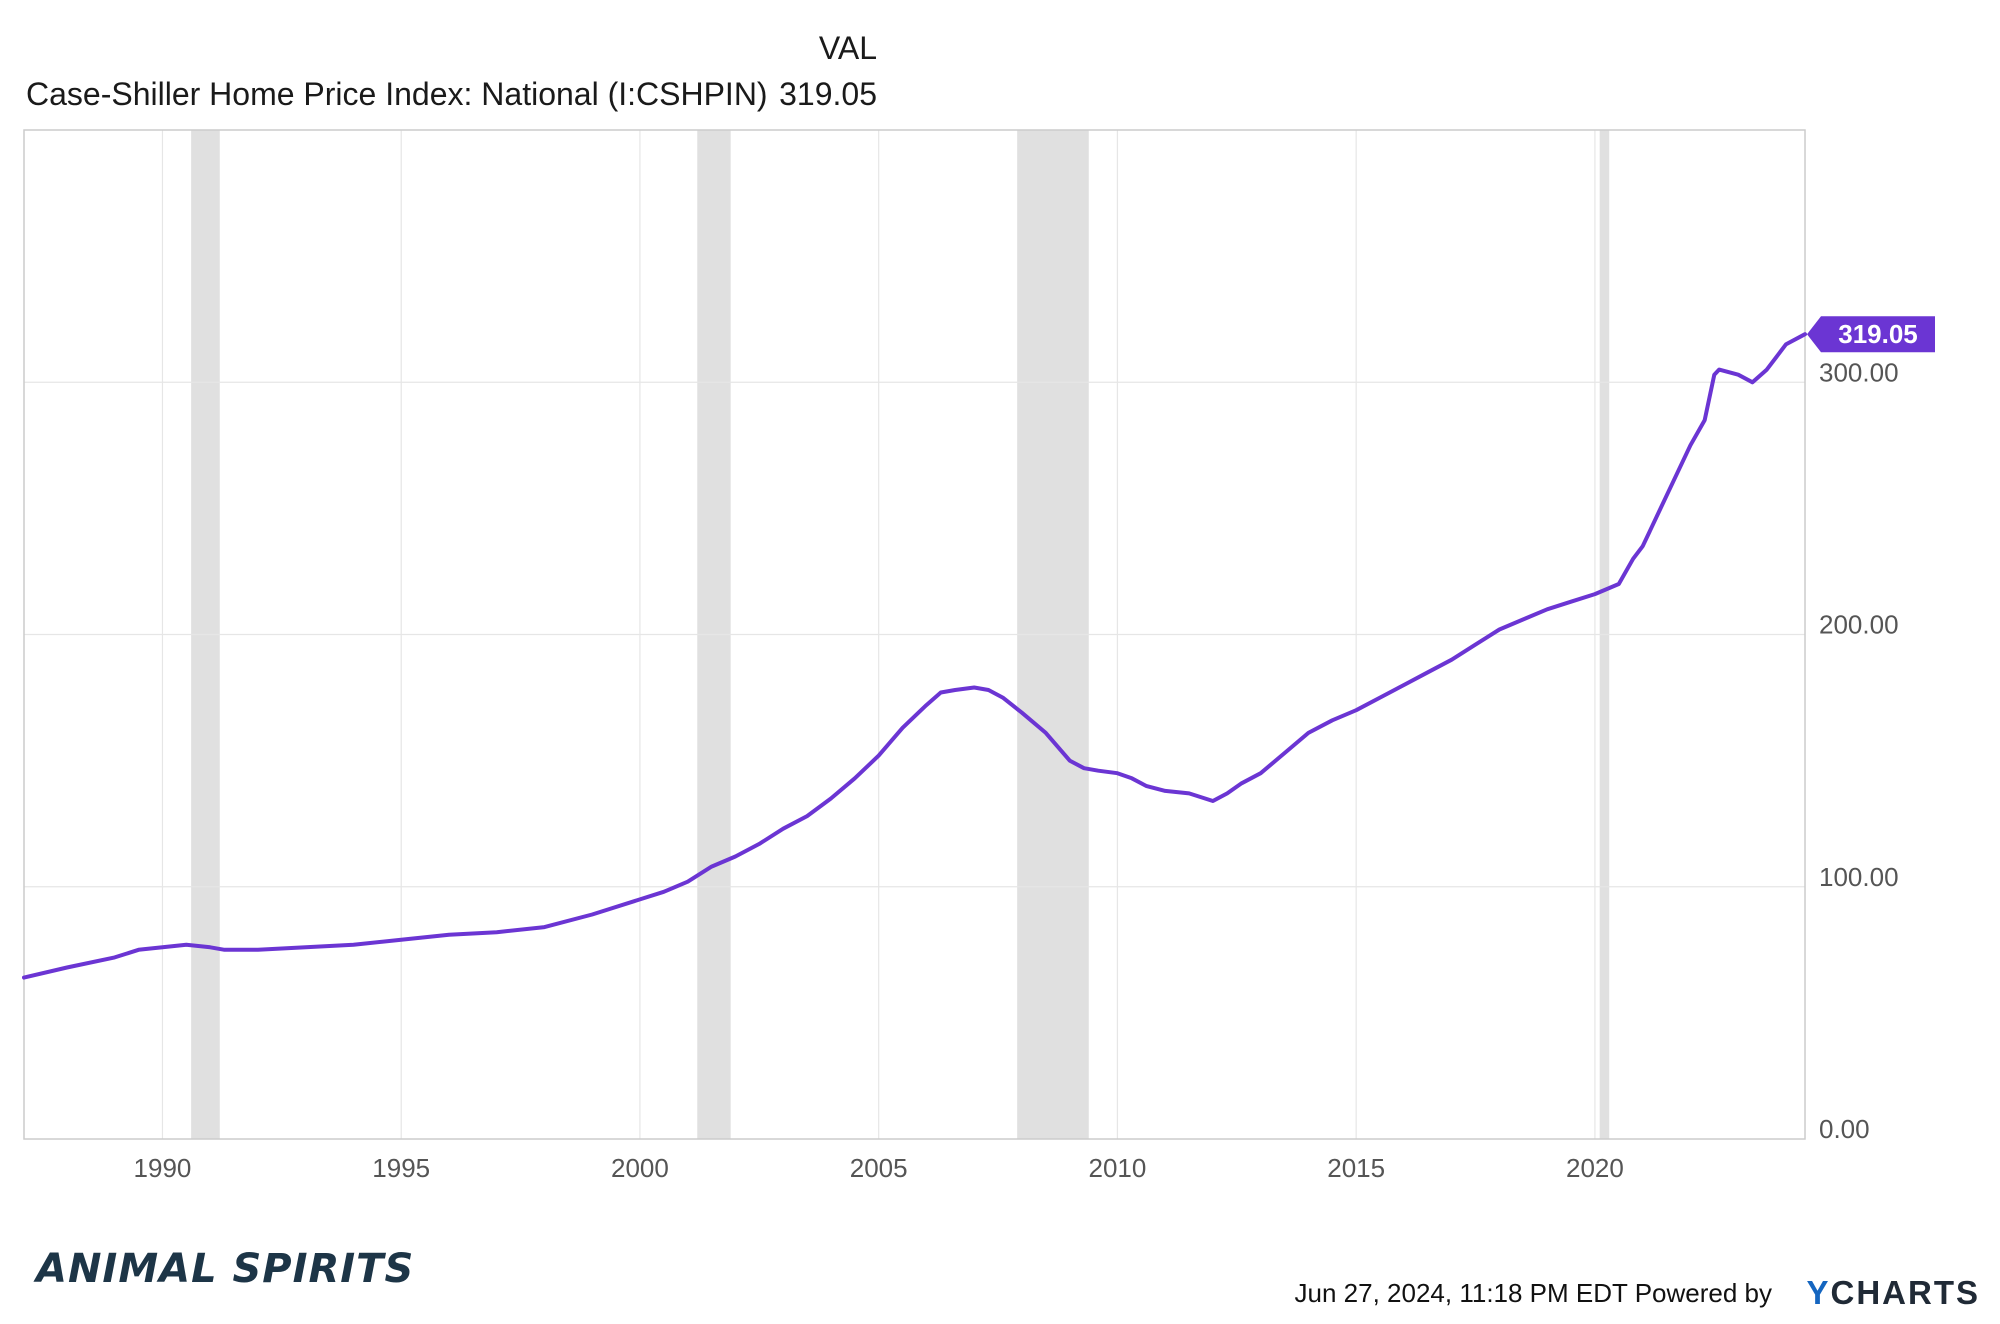 The width and height of the screenshot is (2000, 1324). Describe the element at coordinates (1595, 1168) in the screenshot. I see `x-tick-label: 2020` at that location.